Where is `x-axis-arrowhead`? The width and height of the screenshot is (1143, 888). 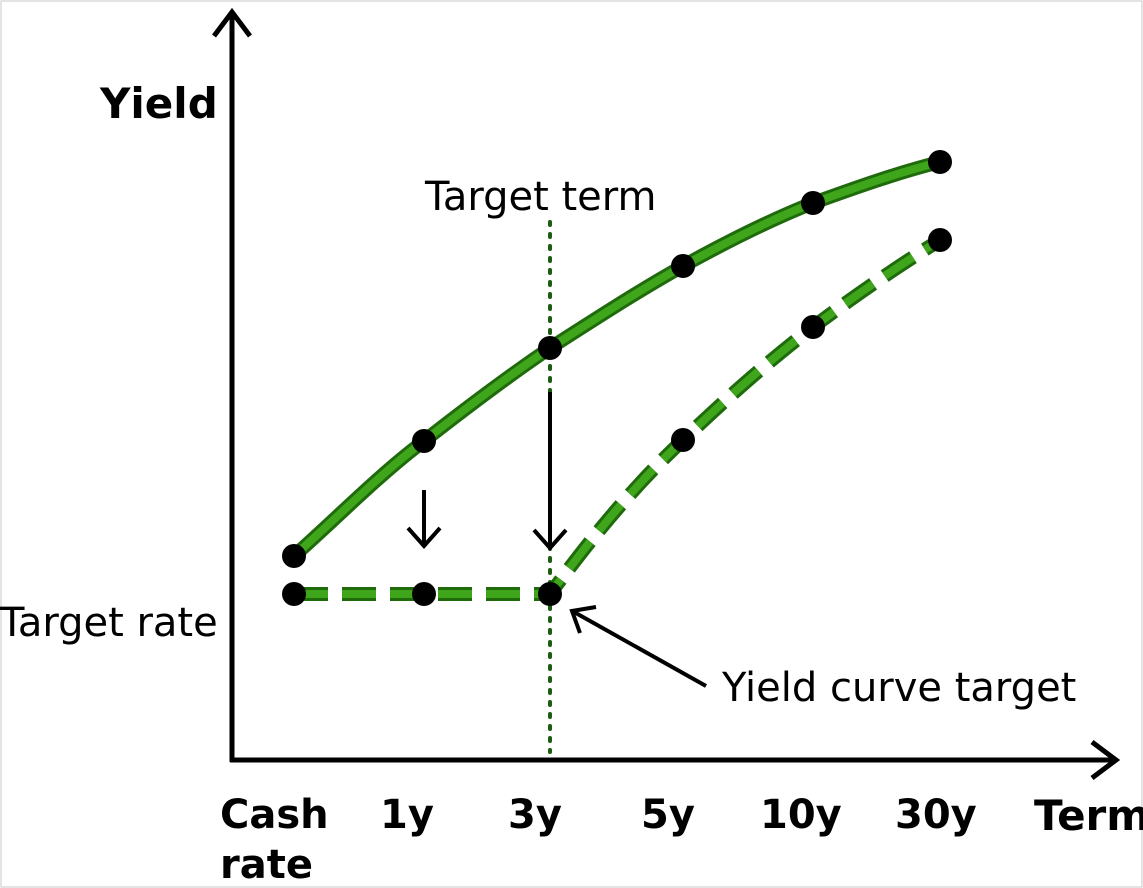
x-axis-arrowhead is located at coordinates (1105, 760).